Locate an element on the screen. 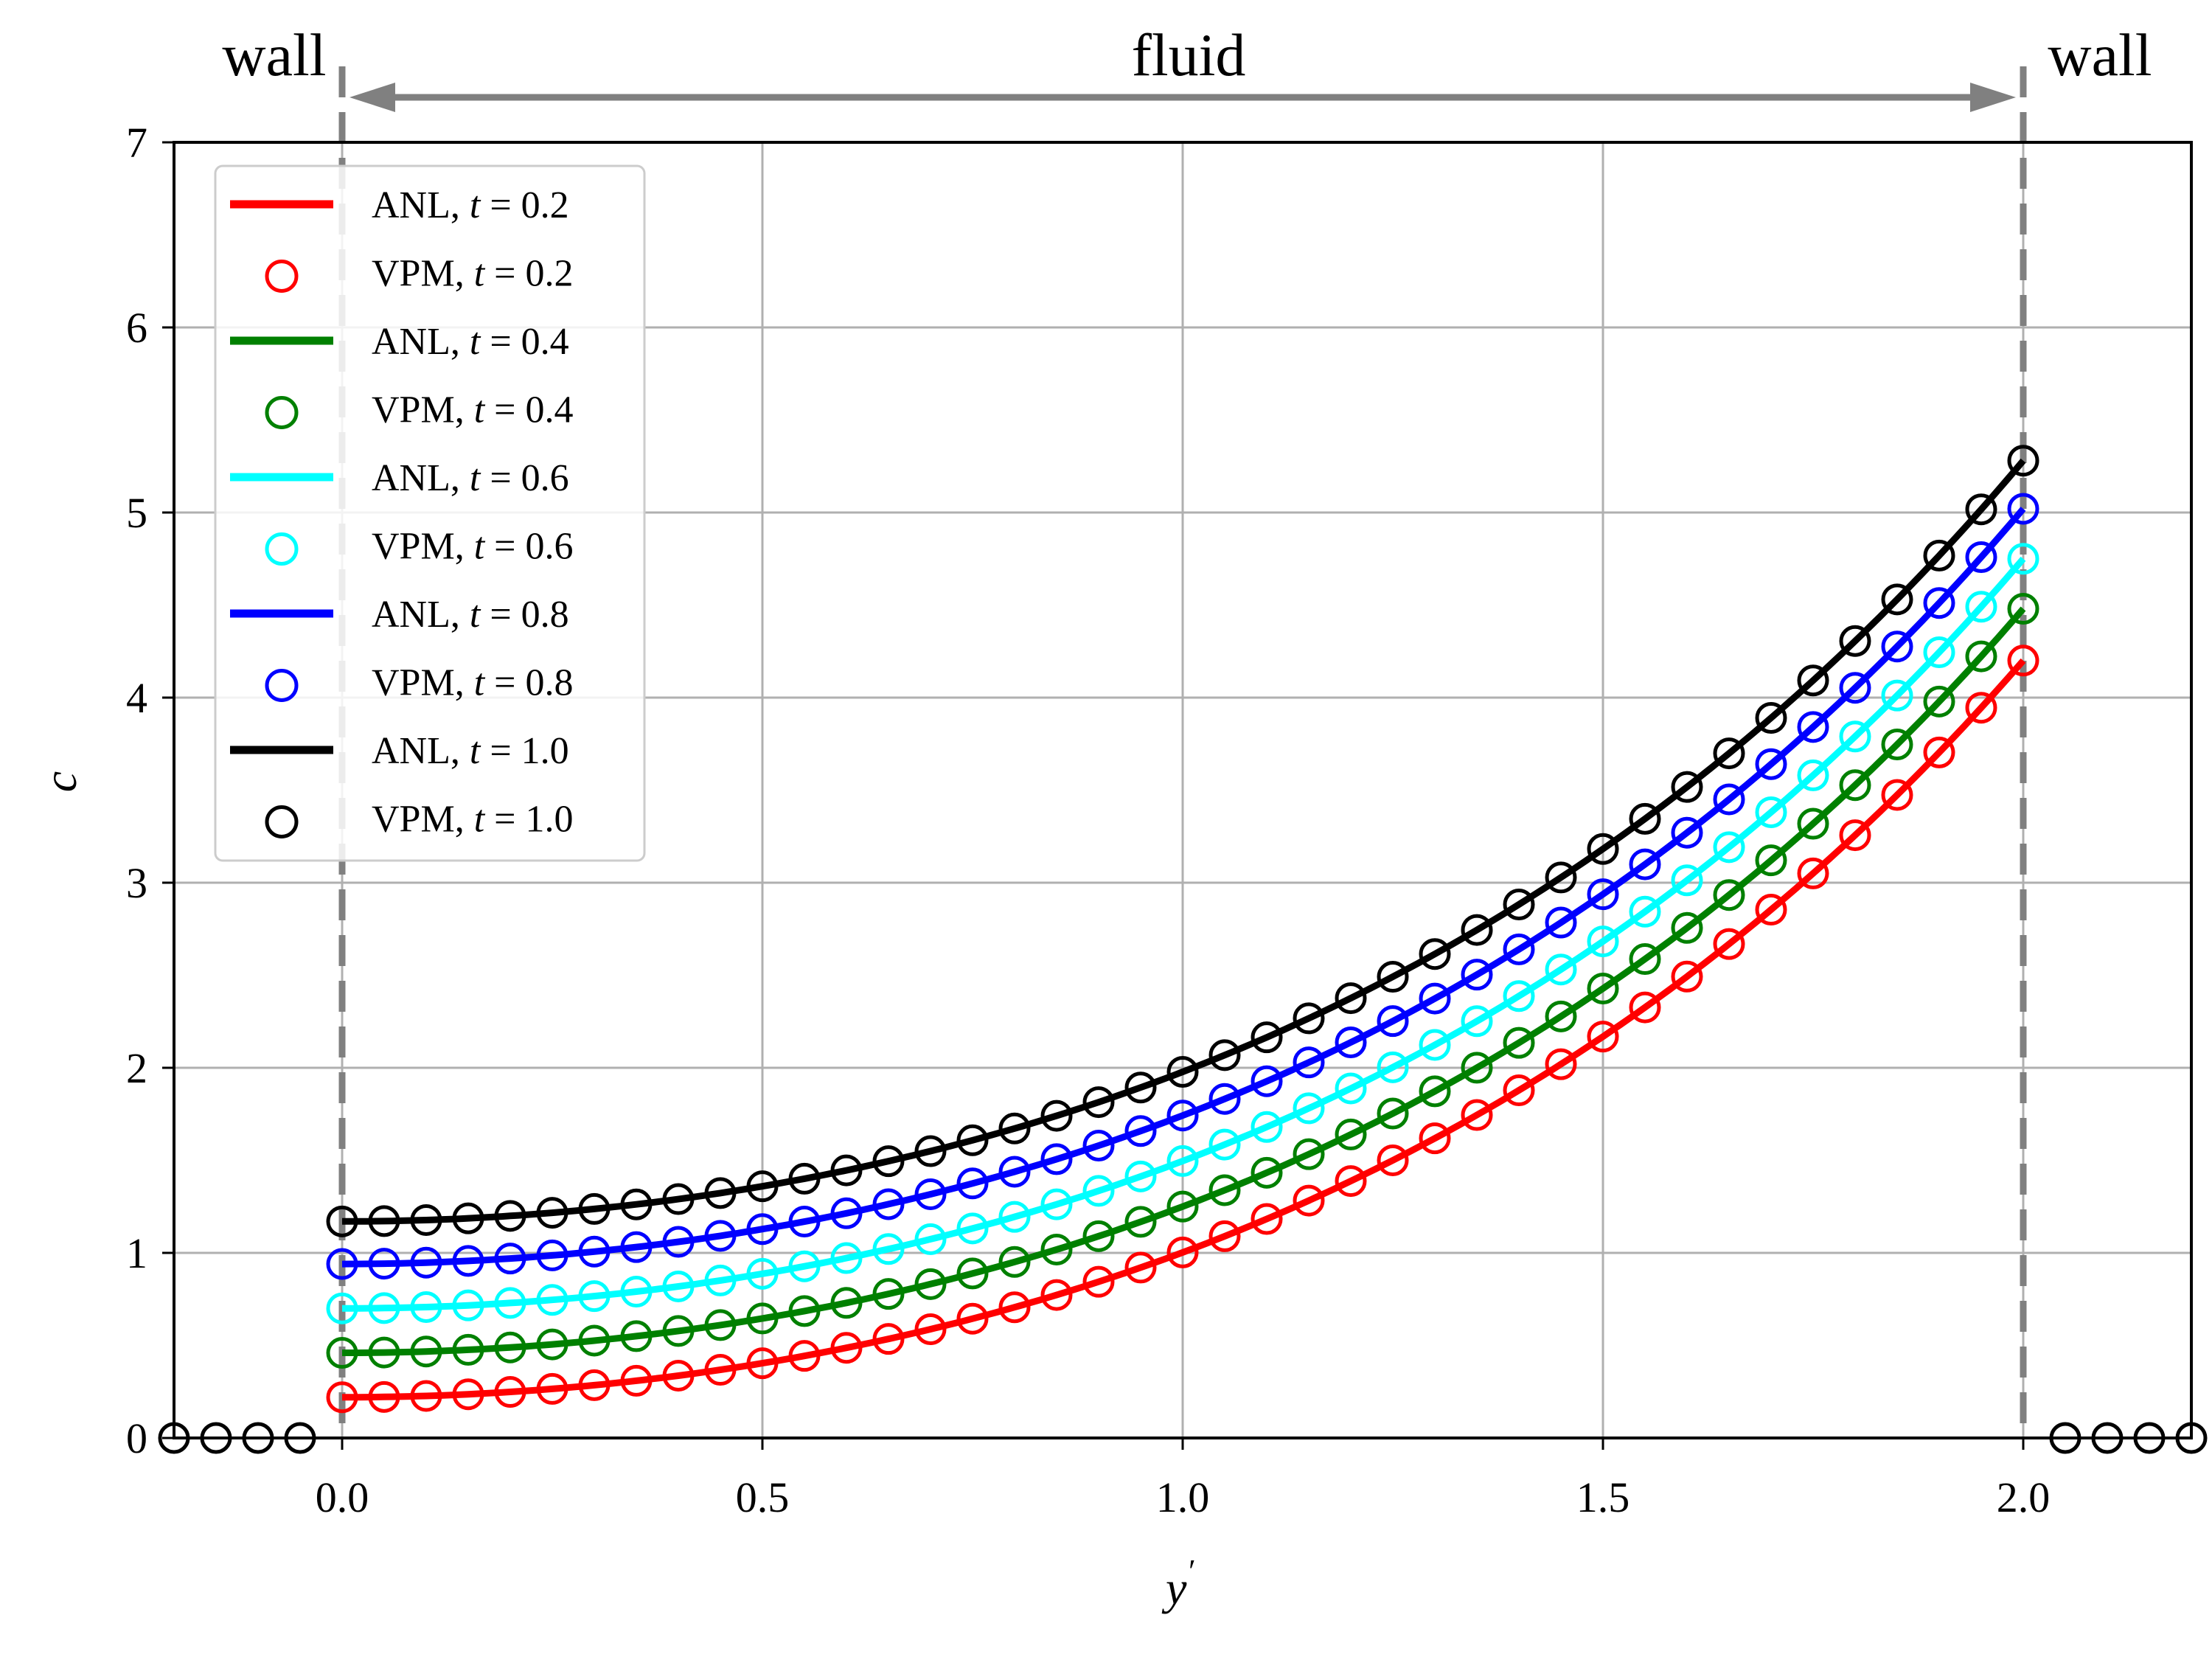 Image resolution: width=2212 pixels, height=1657 pixels. y-tick-label: 4 is located at coordinates (136, 698).